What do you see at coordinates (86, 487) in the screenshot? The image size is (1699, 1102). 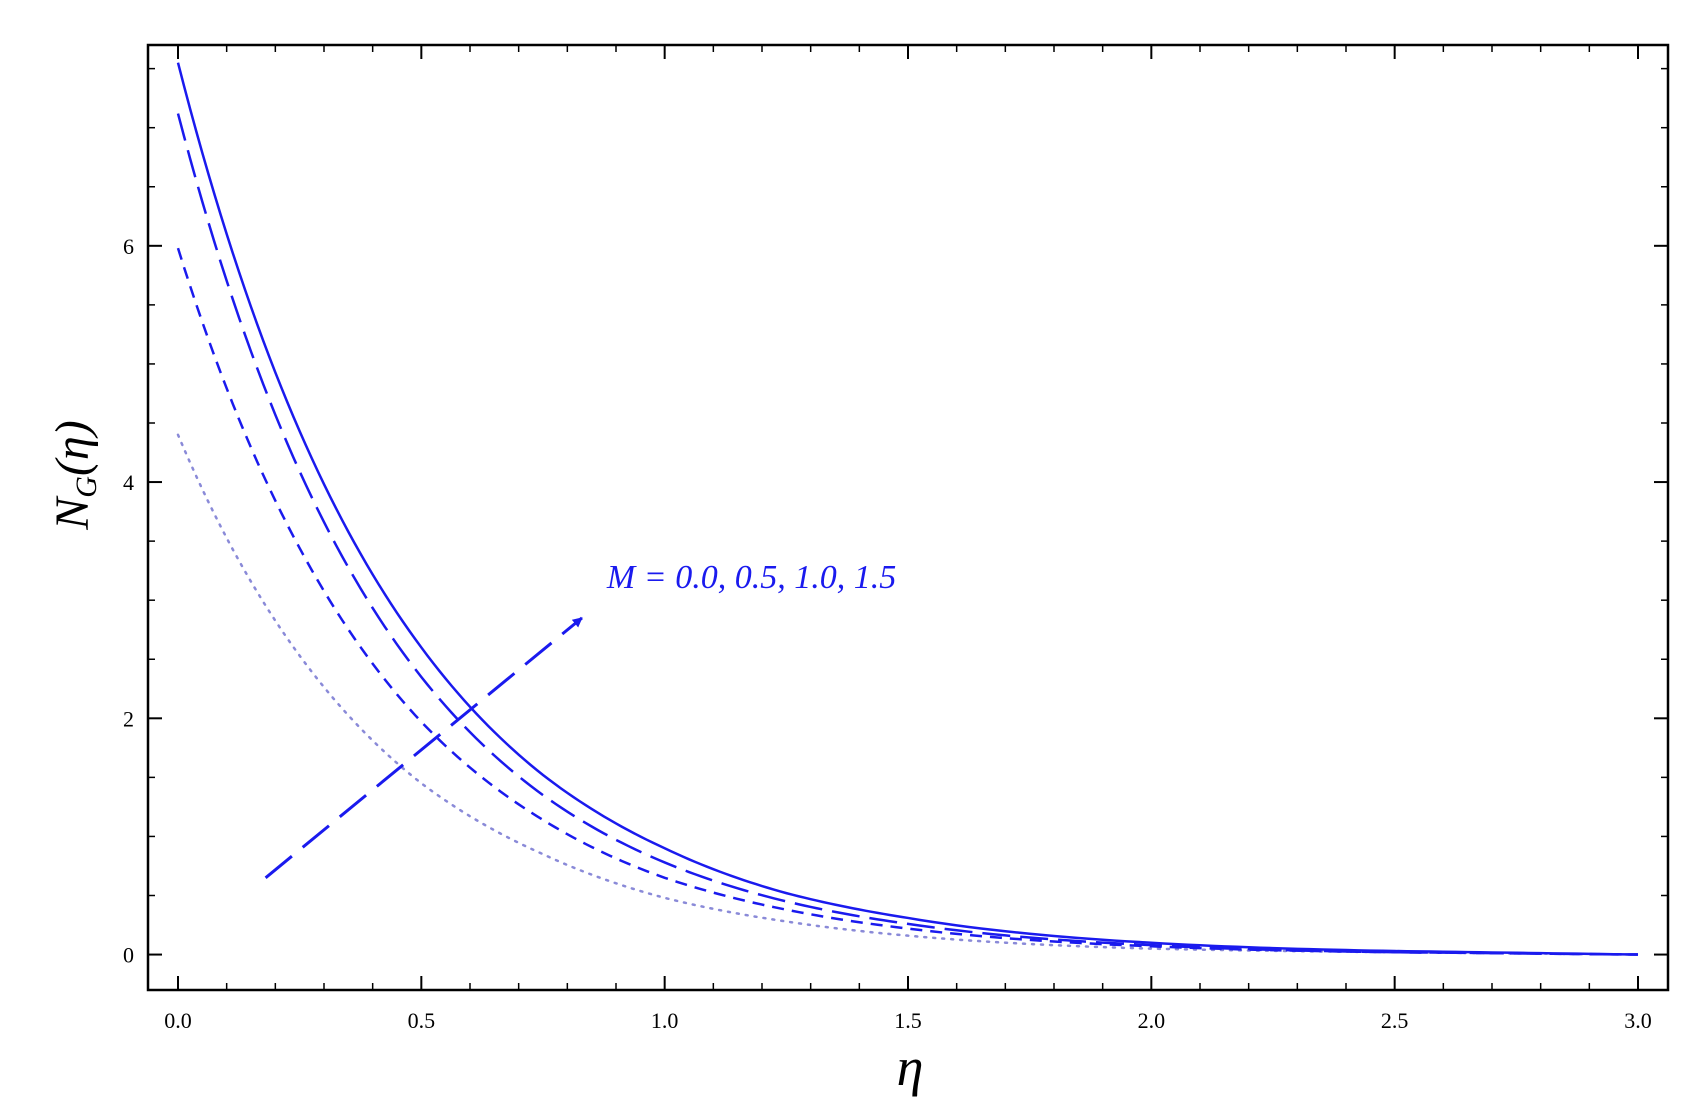 I see `y-axis-label-subscript: G` at bounding box center [86, 487].